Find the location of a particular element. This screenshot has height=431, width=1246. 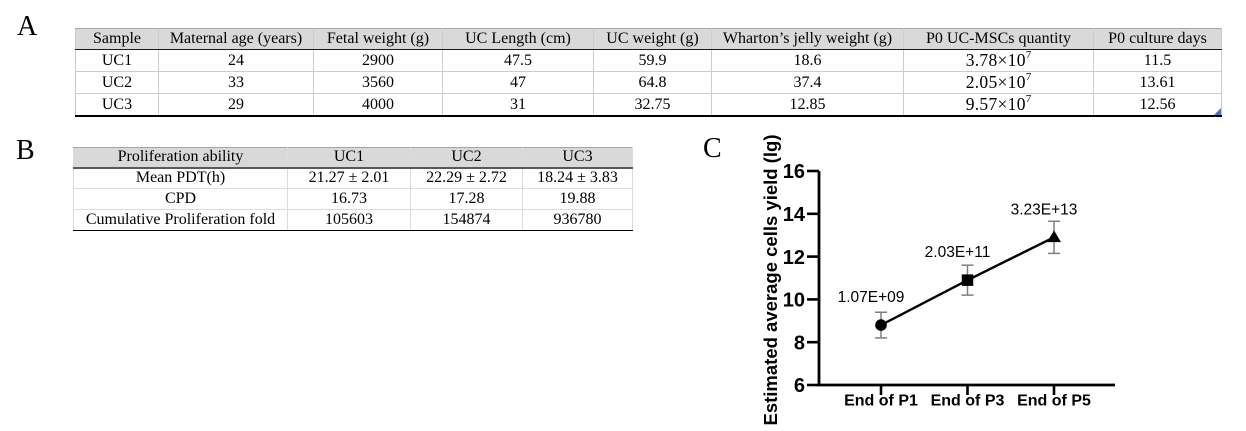

table-a-header-wharton-jelly: Wharton’s jelly weight (g) is located at coordinates (807, 39).